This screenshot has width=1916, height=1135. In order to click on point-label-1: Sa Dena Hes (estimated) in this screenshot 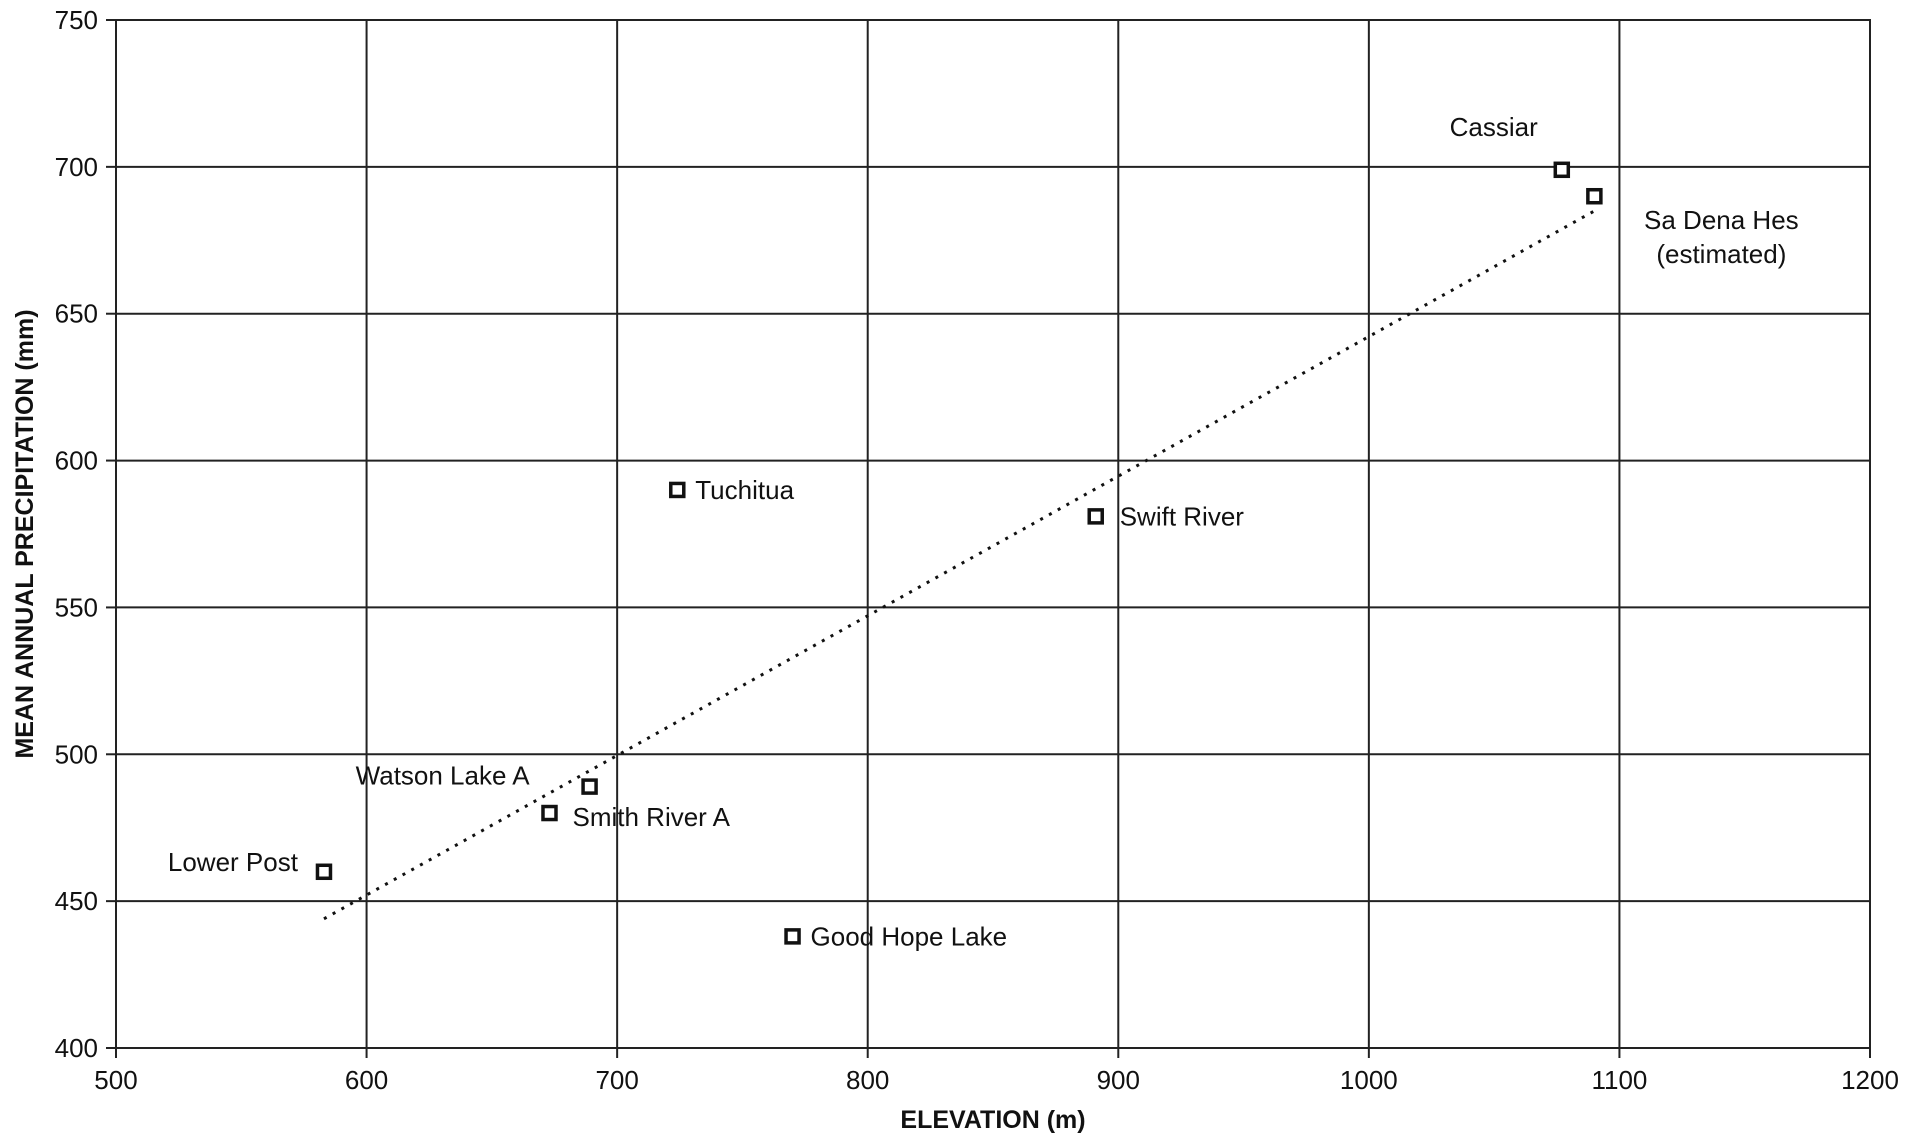, I will do `click(1721, 237)`.